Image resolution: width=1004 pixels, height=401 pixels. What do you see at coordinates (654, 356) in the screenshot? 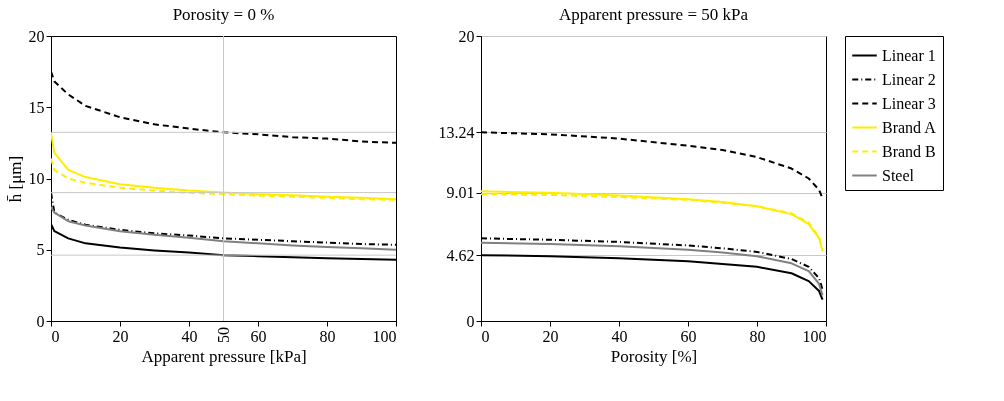
I see `x-axis-title: Porosity [%]` at bounding box center [654, 356].